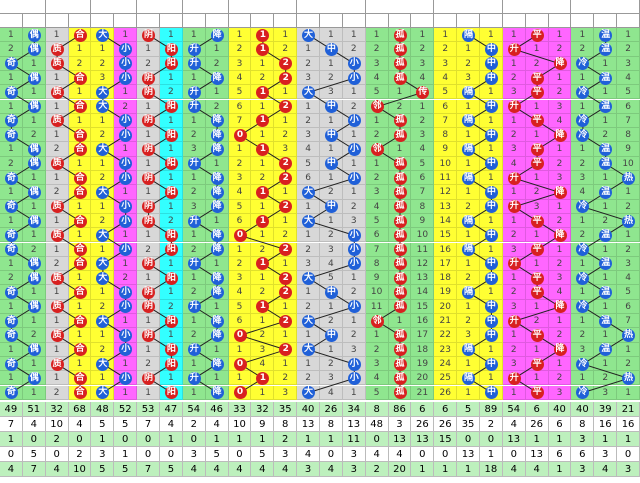  I want to click on trend-ball: 中, so click(491, 335).